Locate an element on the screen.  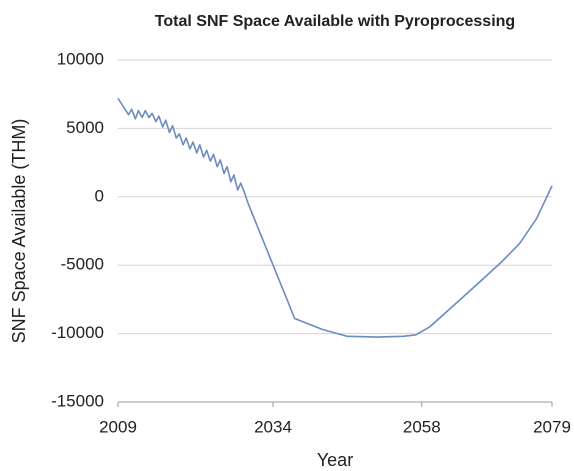
x-tick-label: 2058 is located at coordinates (422, 426).